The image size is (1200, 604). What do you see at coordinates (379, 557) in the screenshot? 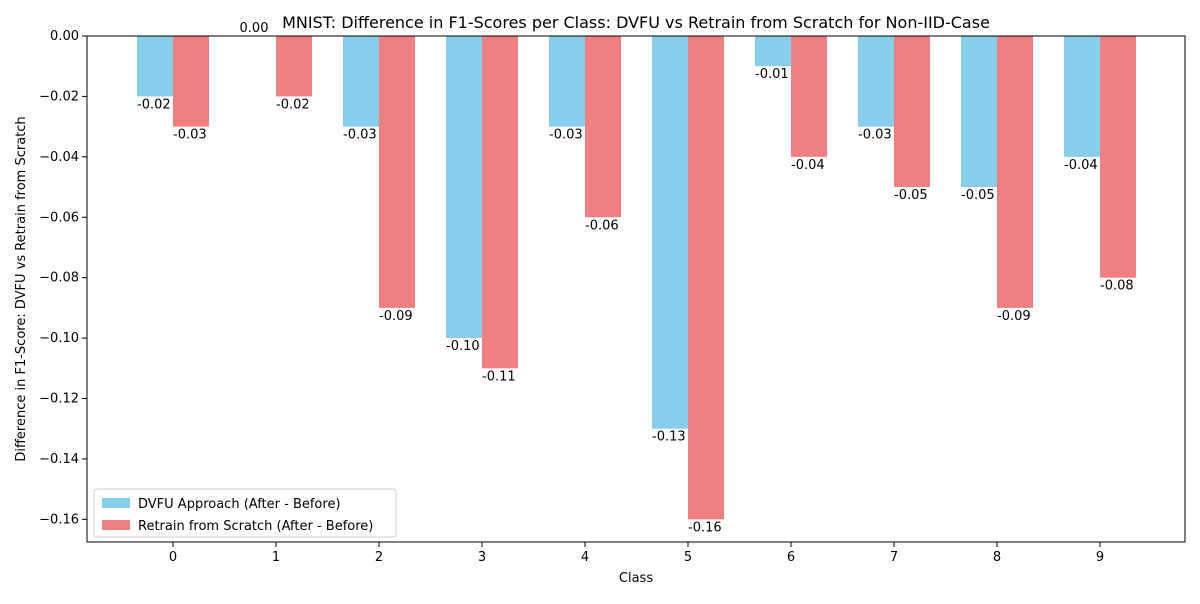
I see `x-tick-label: 2` at bounding box center [379, 557].